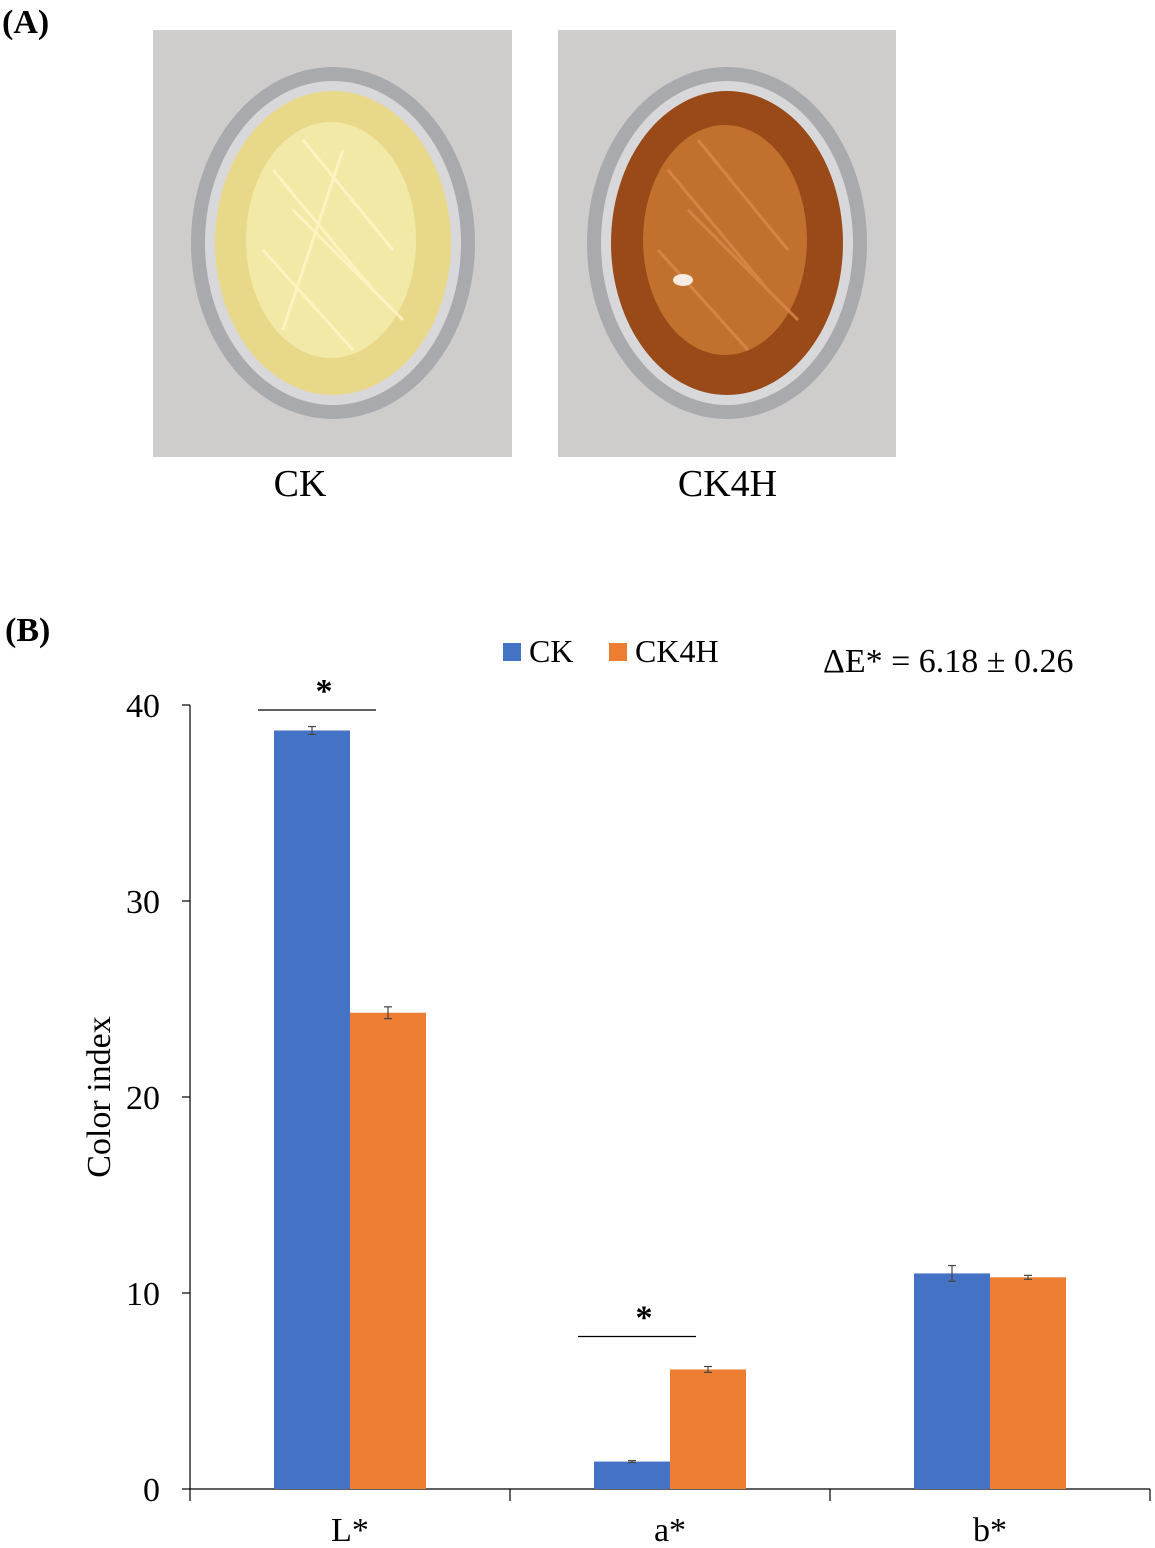 The width and height of the screenshot is (1155, 1548). I want to click on y-tick-label: 20, so click(143, 1098).